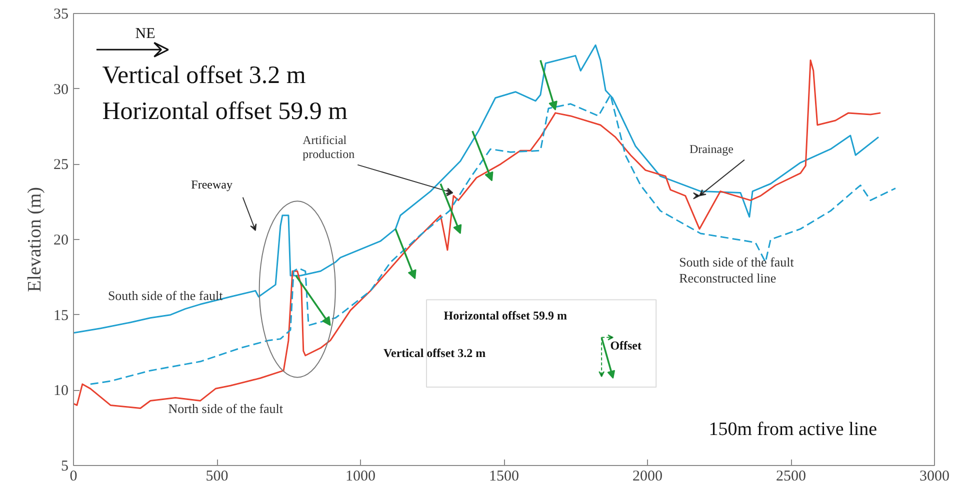 This screenshot has height=493, width=953. I want to click on series-label: North side of the fault, so click(226, 408).